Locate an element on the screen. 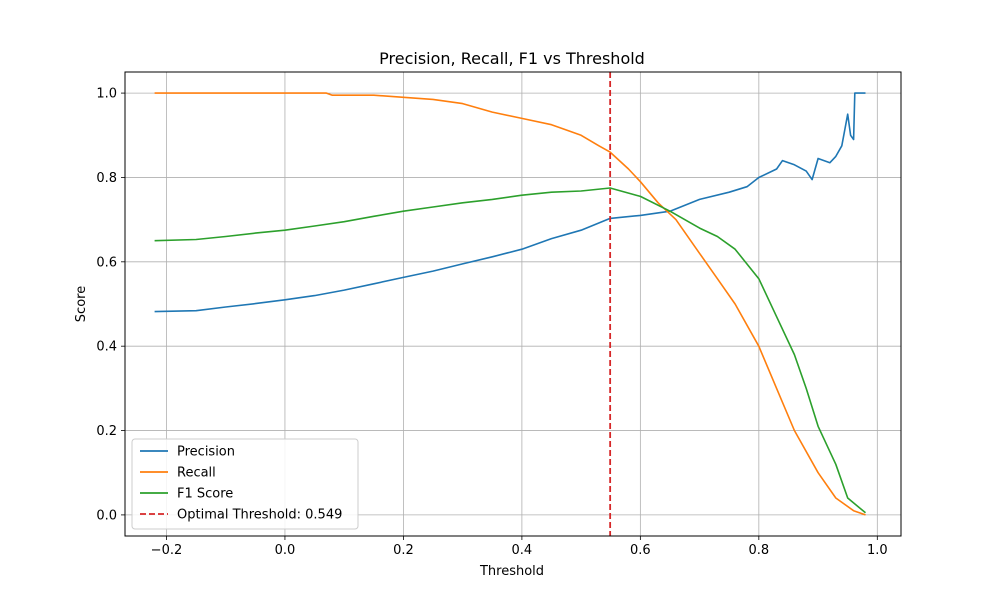  y-tick-label: 1.0 is located at coordinates (106, 94).